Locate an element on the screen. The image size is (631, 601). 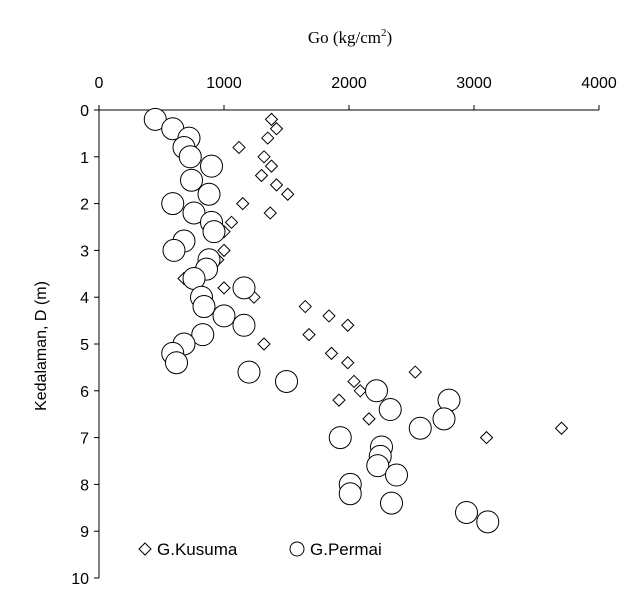
y-tick-label: 2 is located at coordinates (84, 205).